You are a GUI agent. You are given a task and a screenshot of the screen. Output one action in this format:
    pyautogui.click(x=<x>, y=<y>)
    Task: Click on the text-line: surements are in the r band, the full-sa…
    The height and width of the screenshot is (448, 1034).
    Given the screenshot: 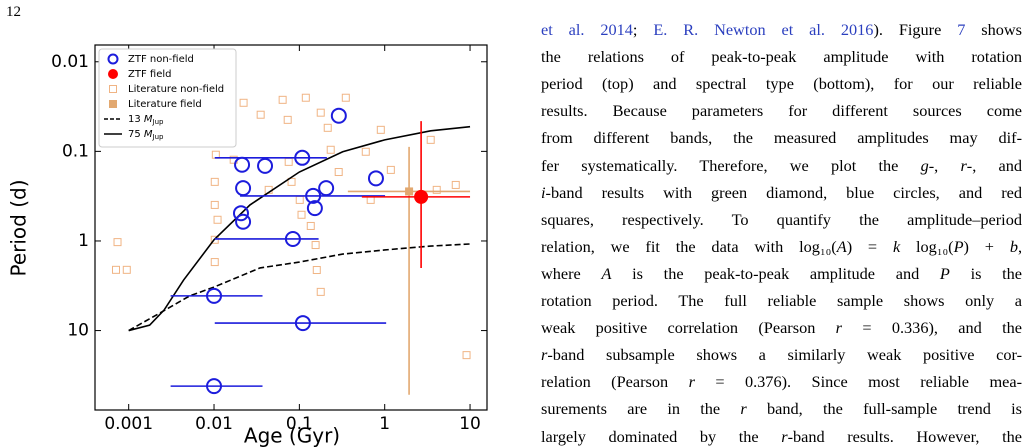 What is the action you would take?
    pyautogui.click(x=781, y=409)
    